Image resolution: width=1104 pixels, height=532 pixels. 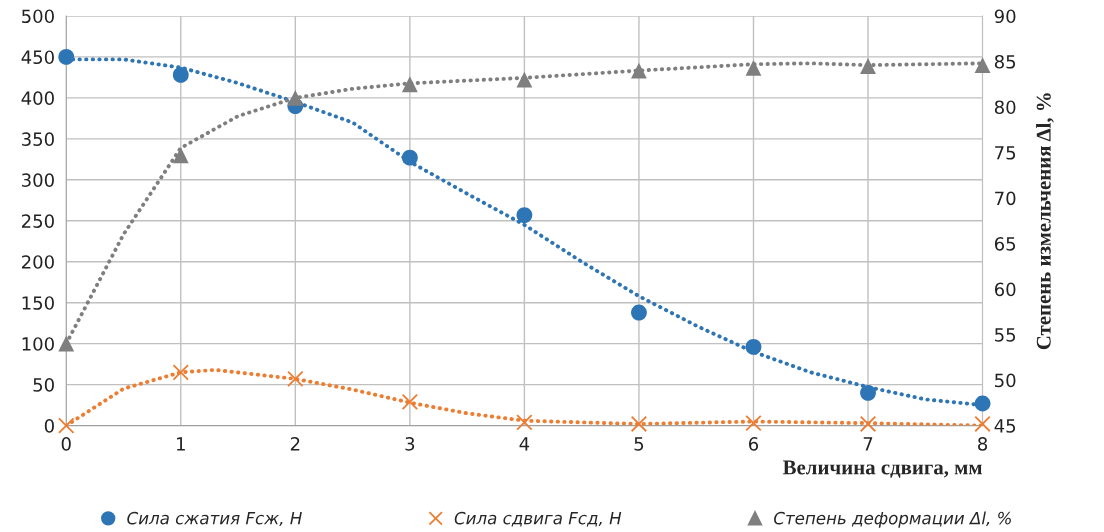 I want to click on y2-tick-label: 90, so click(x=1005, y=16).